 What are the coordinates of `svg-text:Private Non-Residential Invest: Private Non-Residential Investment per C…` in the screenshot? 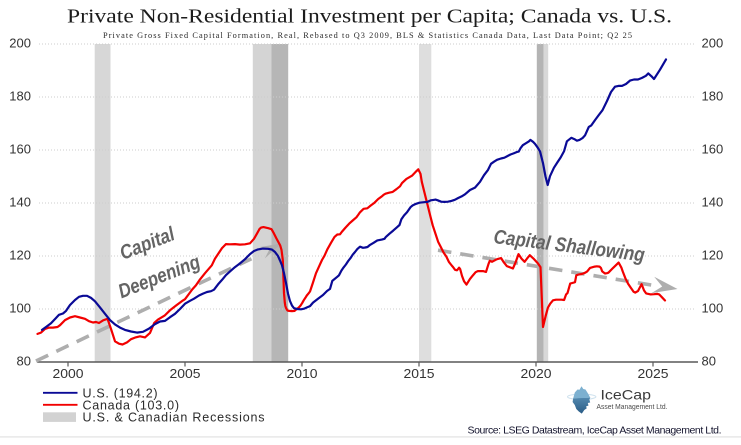 It's located at (369, 17).